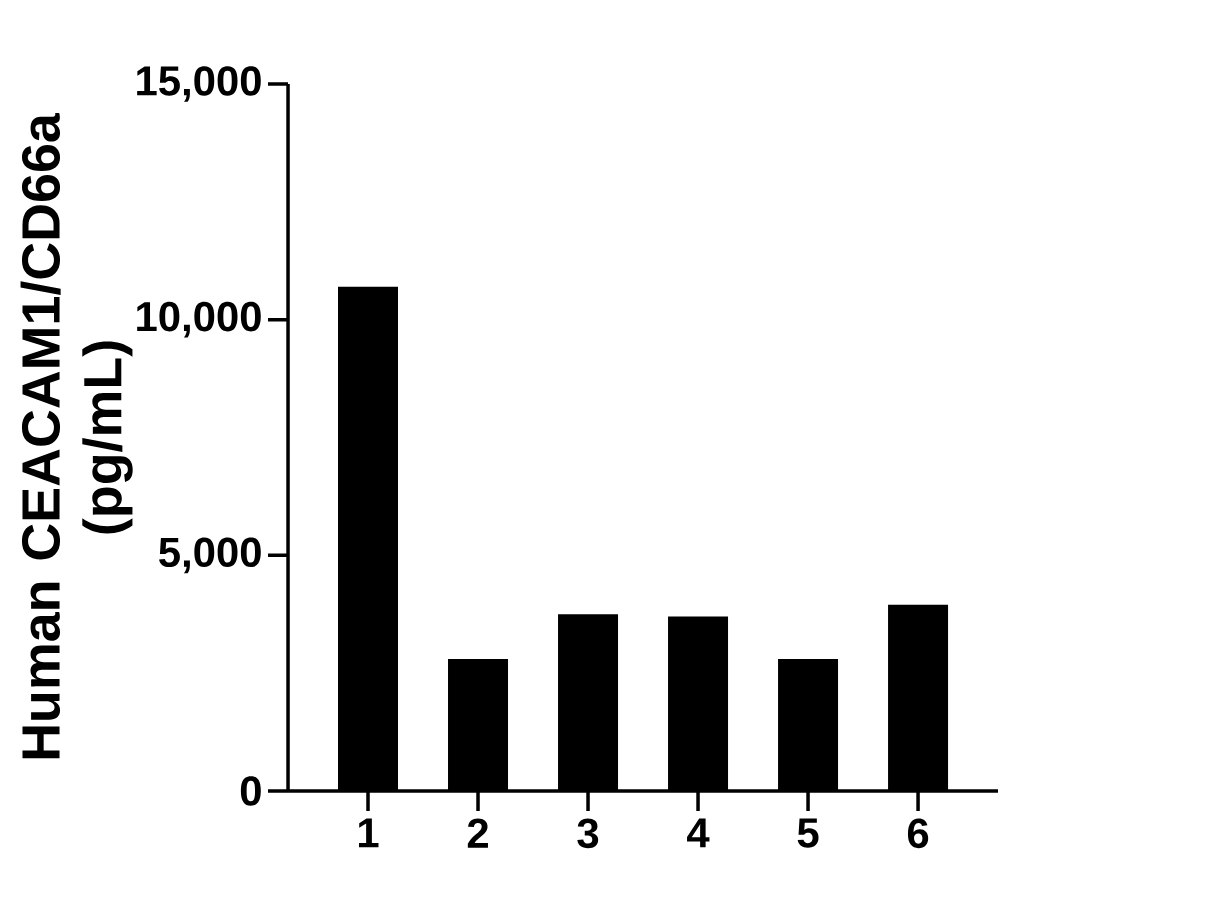  I want to click on x-tick-label: 3, so click(588, 833).